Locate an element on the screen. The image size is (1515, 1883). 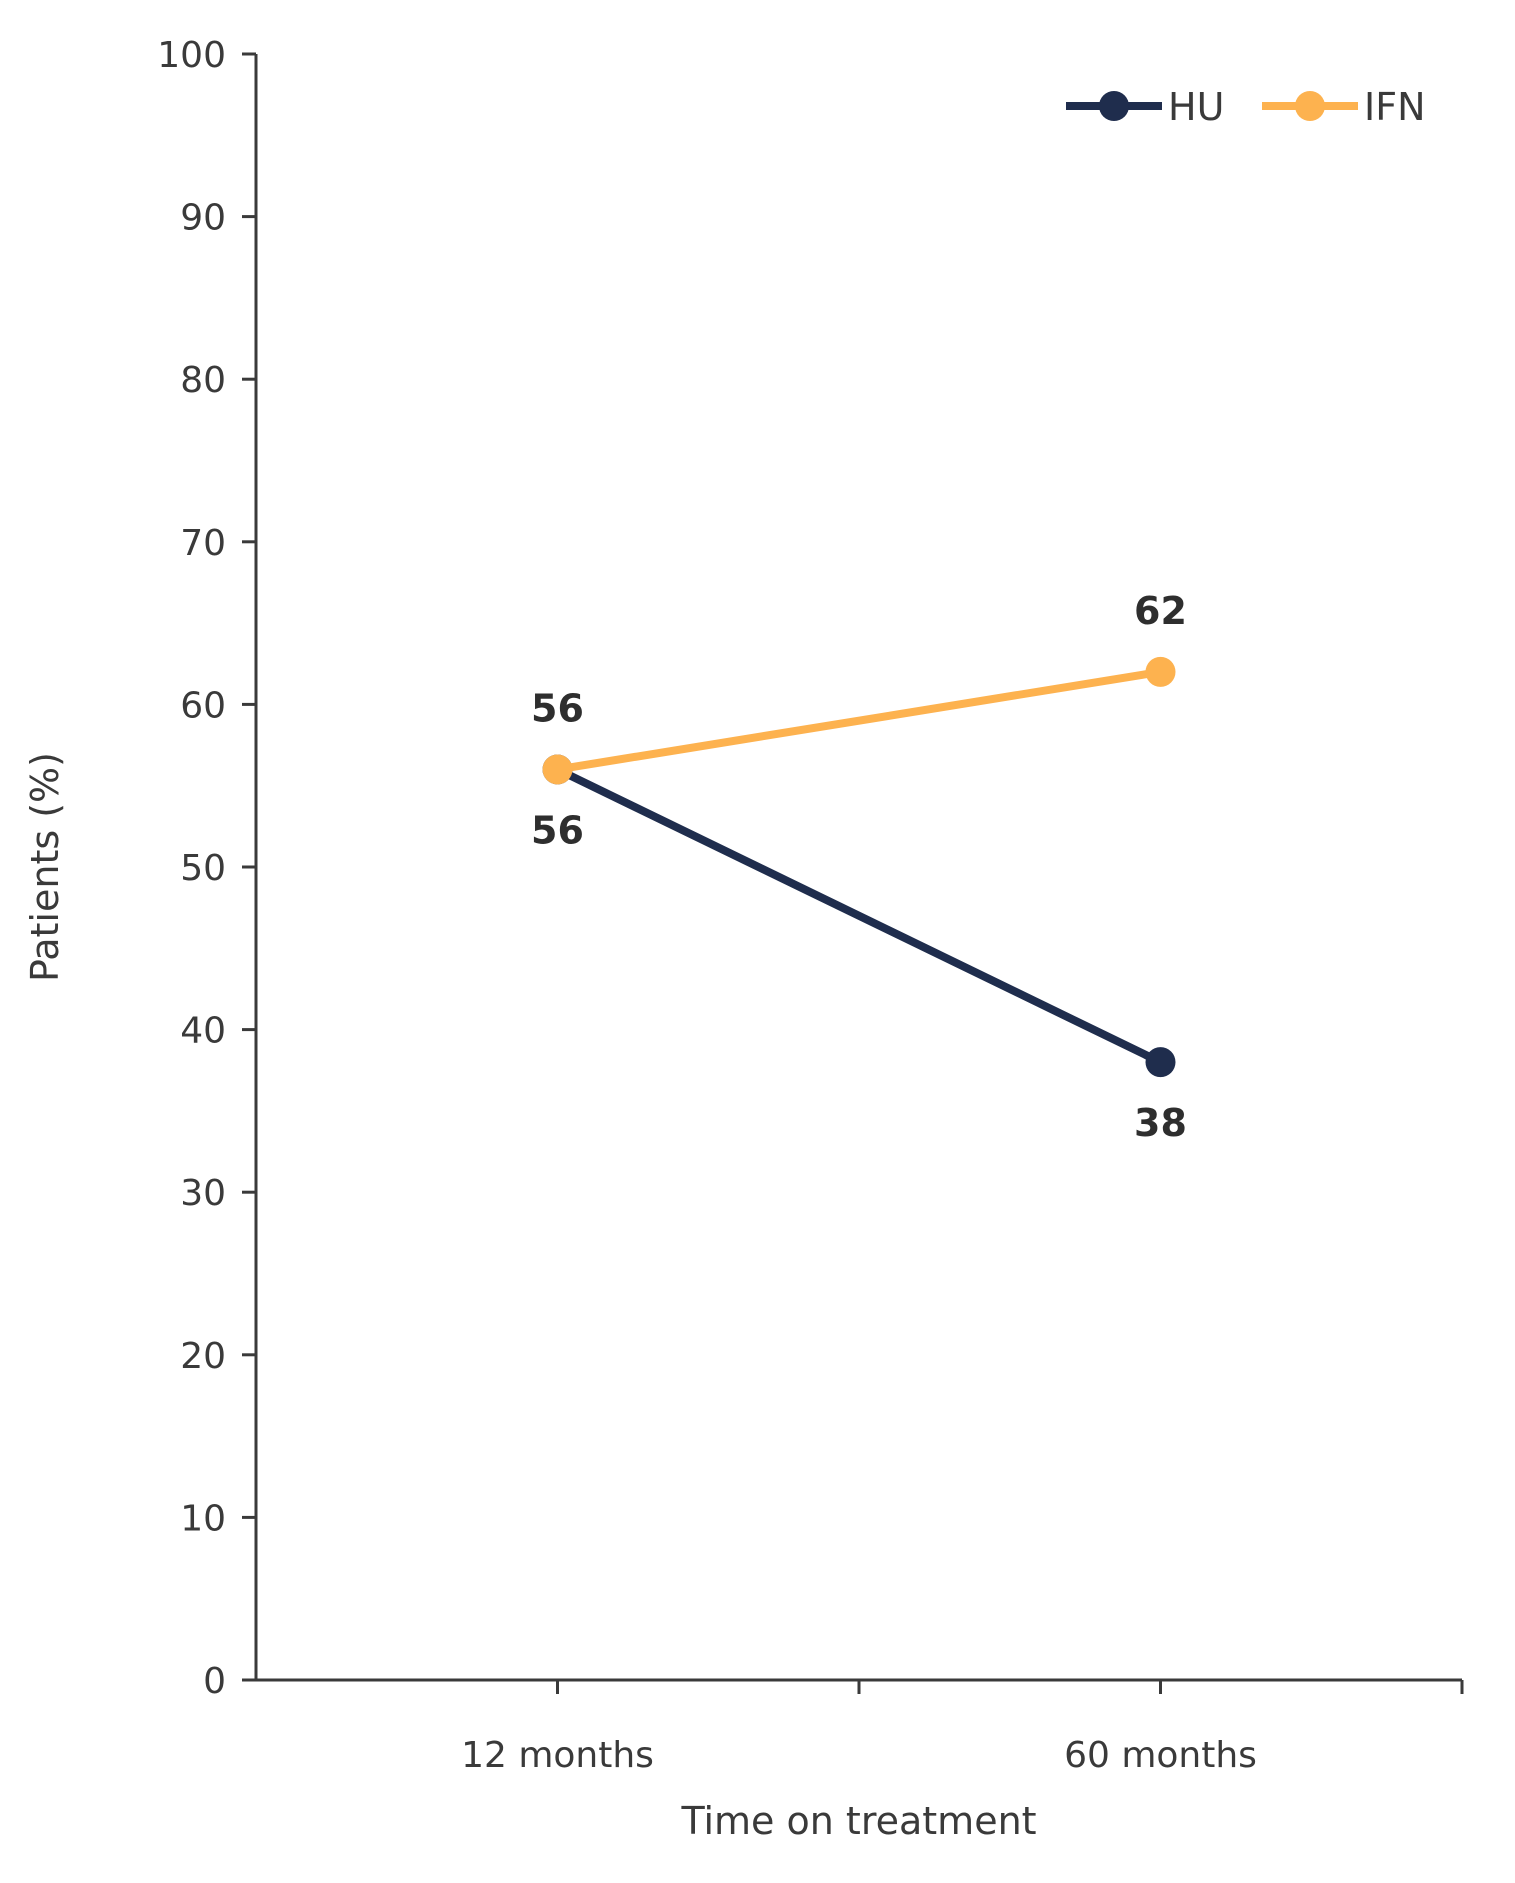
data-label: 38 is located at coordinates (1160, 1123).